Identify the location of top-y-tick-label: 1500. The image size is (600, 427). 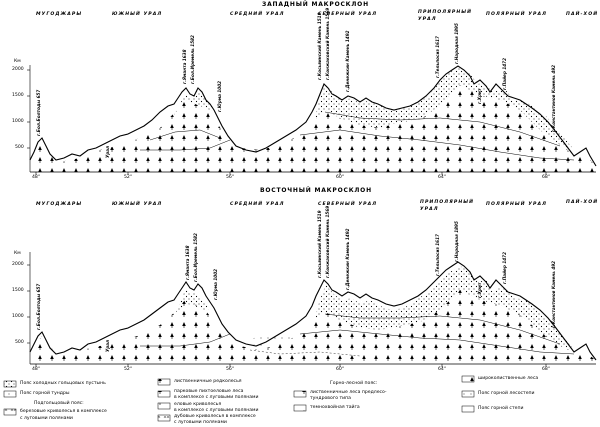
(18, 95).